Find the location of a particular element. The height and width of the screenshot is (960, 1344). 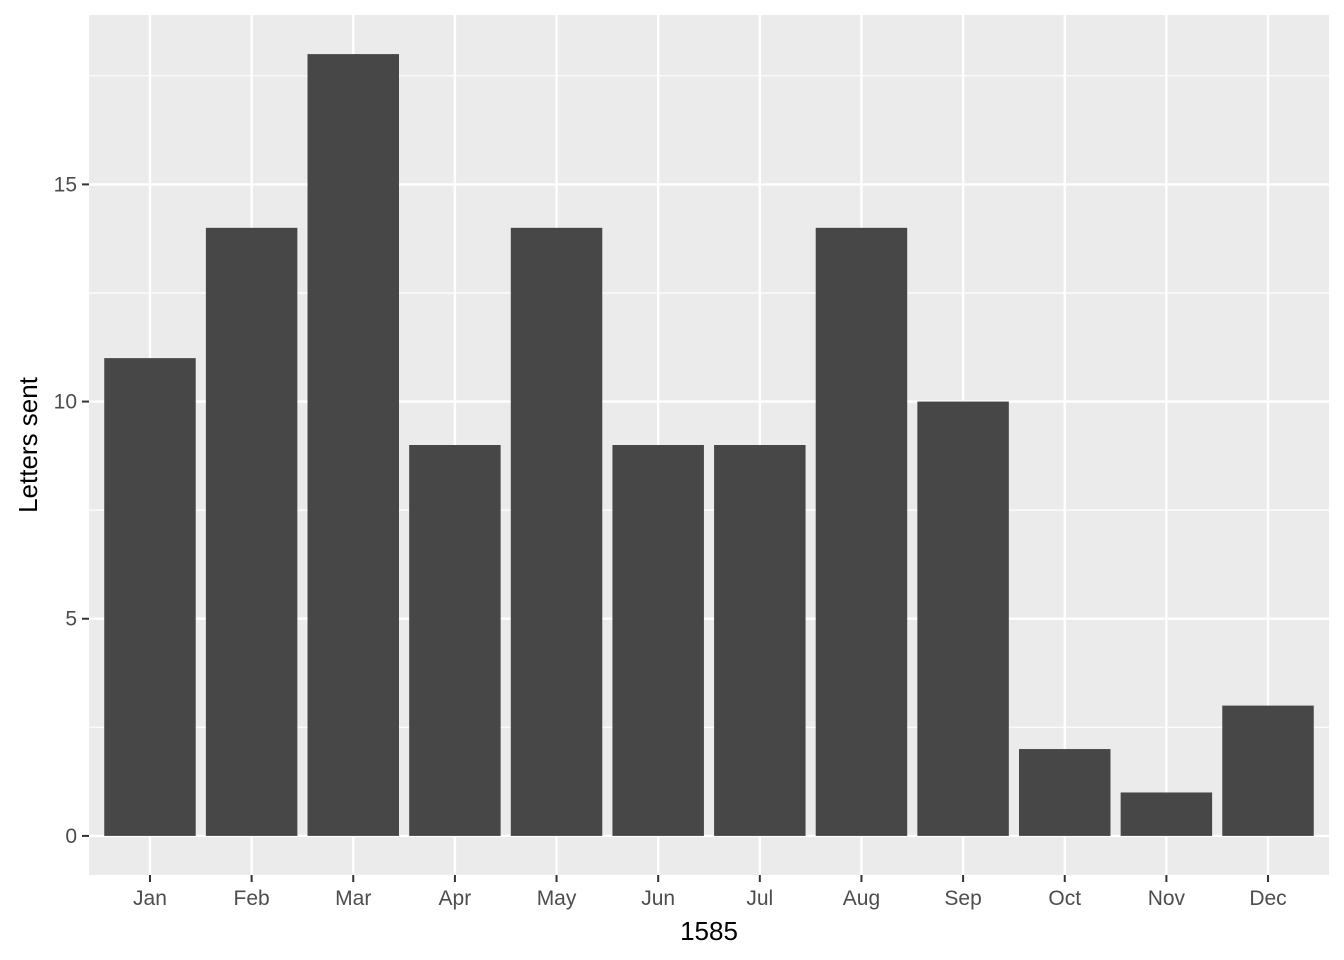

x-axis-title: 1585 is located at coordinates (709, 931).